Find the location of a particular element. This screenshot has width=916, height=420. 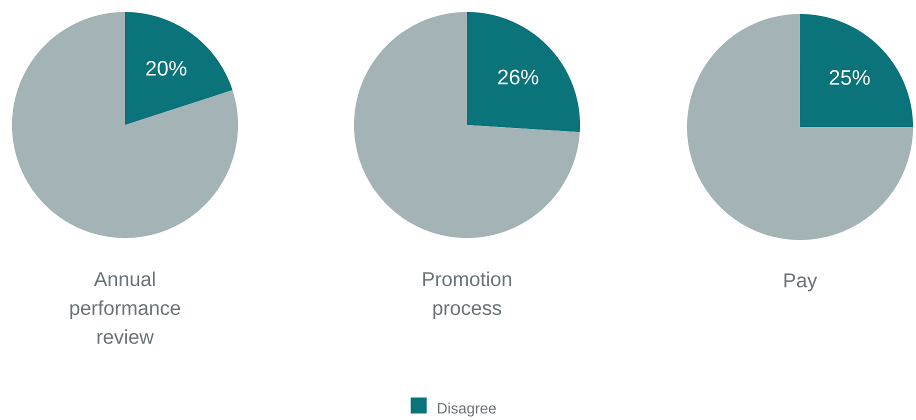

data-label: 20% is located at coordinates (166, 68).